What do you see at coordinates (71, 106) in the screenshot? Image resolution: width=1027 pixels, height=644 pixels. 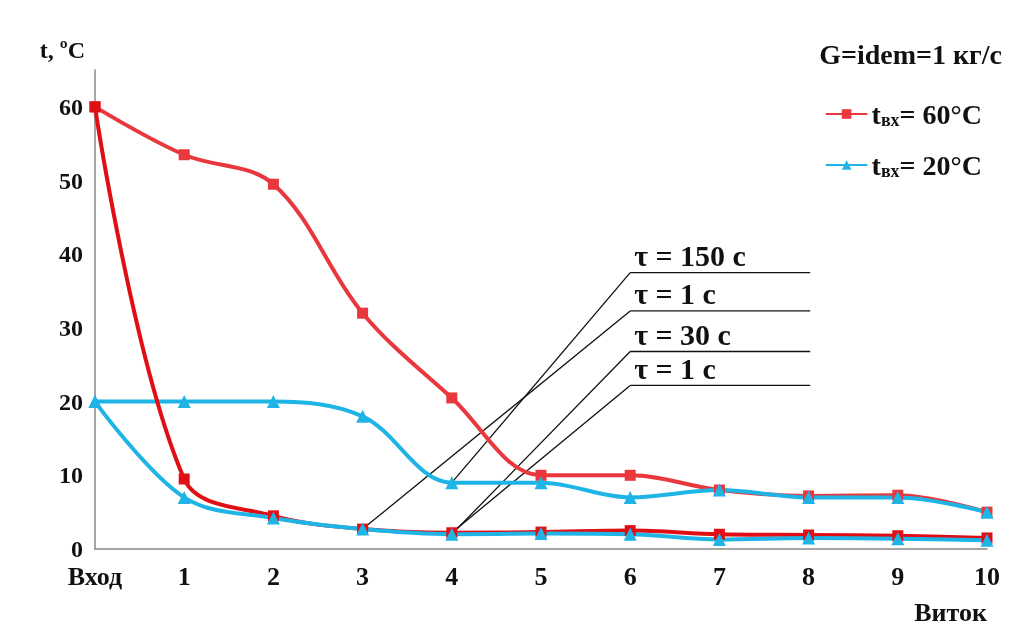 I see `y-tick-label: 60` at bounding box center [71, 106].